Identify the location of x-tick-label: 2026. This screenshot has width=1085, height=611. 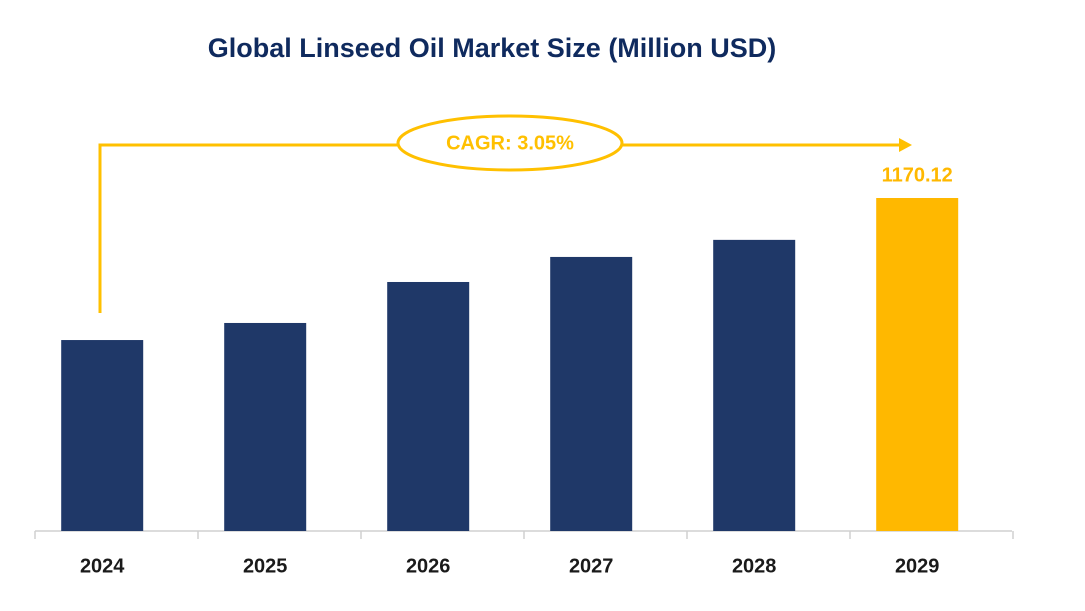
(428, 566).